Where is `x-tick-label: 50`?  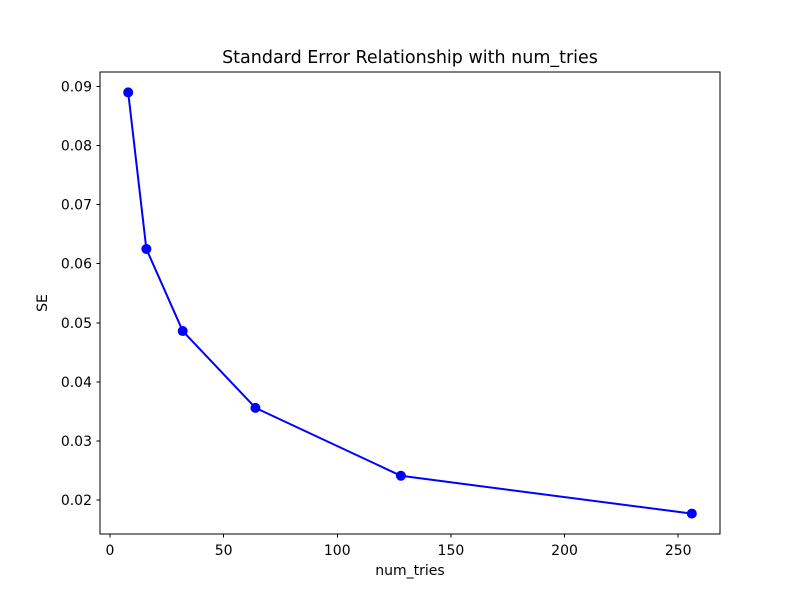 x-tick-label: 50 is located at coordinates (224, 551).